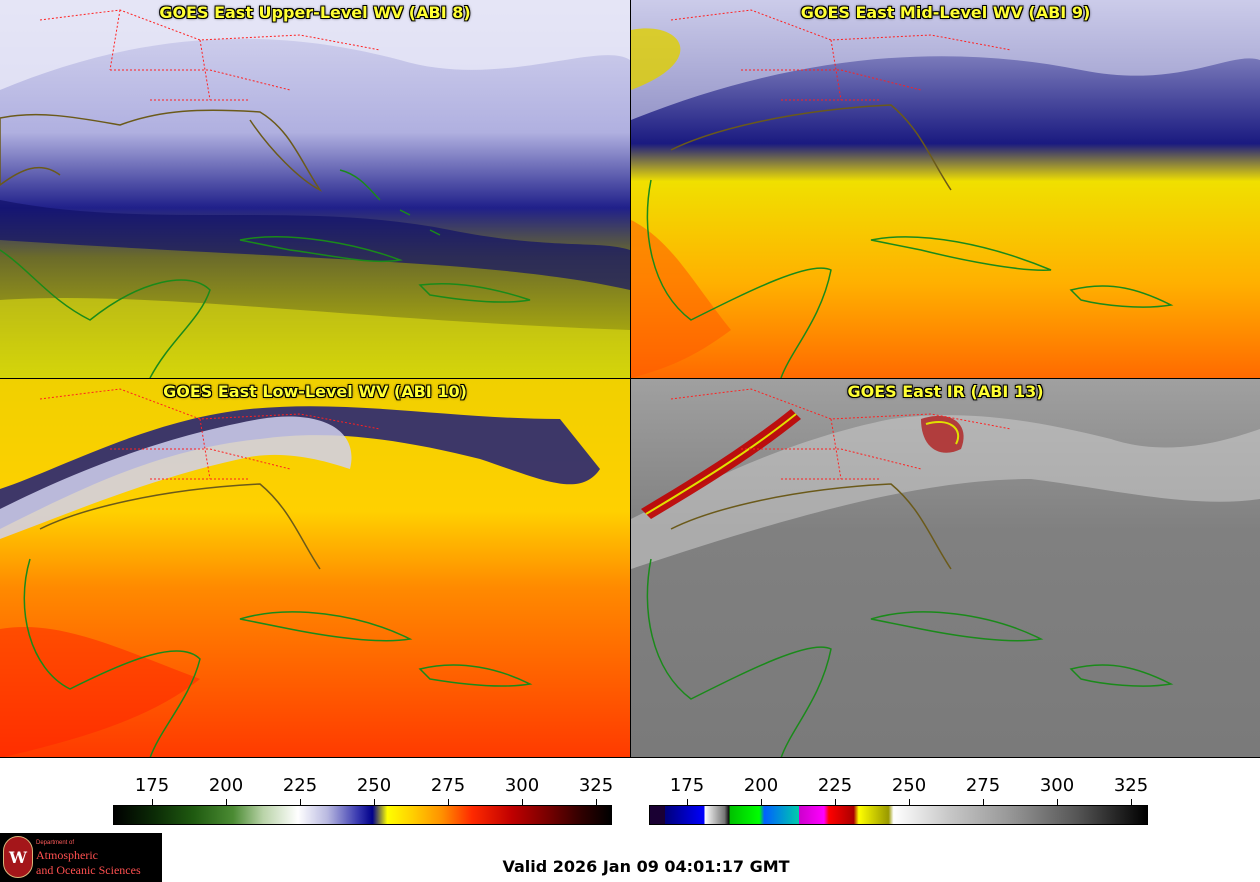 The image size is (1260, 882). I want to click on panel-divider-horizontal, so click(630, 378).